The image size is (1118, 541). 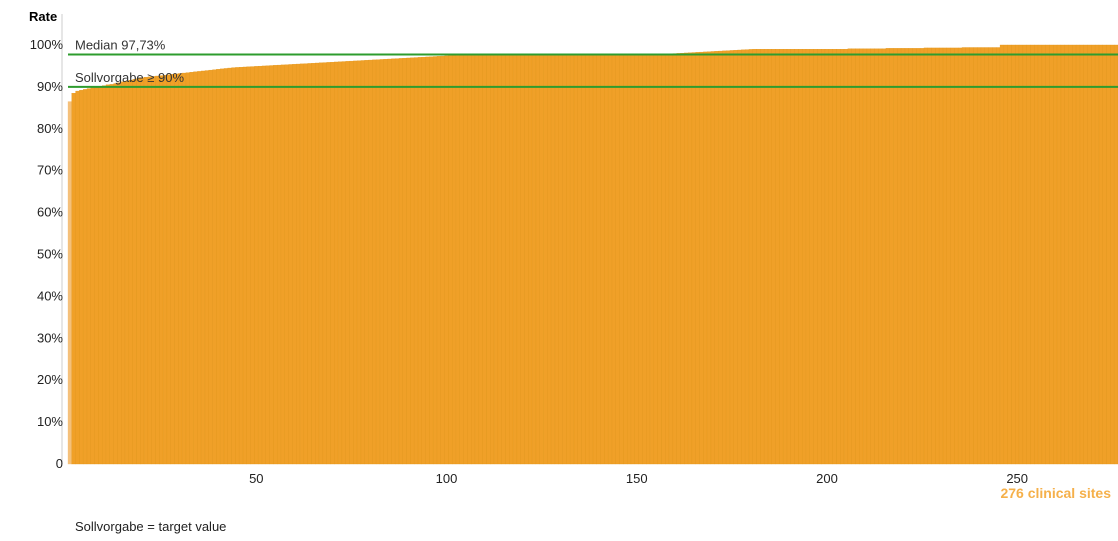 What do you see at coordinates (50, 421) in the screenshot?
I see `y-tick-label: 10%` at bounding box center [50, 421].